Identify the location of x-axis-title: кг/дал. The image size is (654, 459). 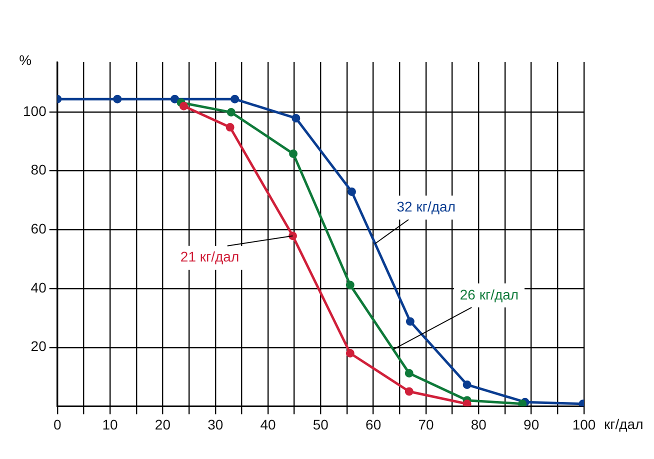
(624, 424).